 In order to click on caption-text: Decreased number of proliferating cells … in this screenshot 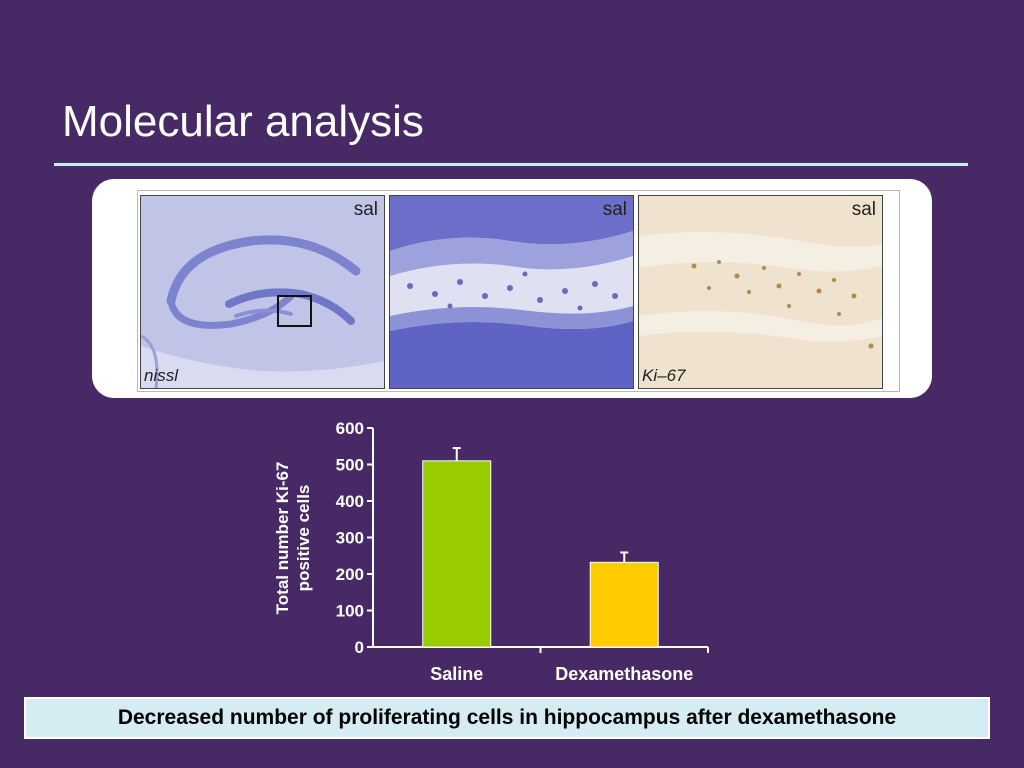, I will do `click(507, 717)`.